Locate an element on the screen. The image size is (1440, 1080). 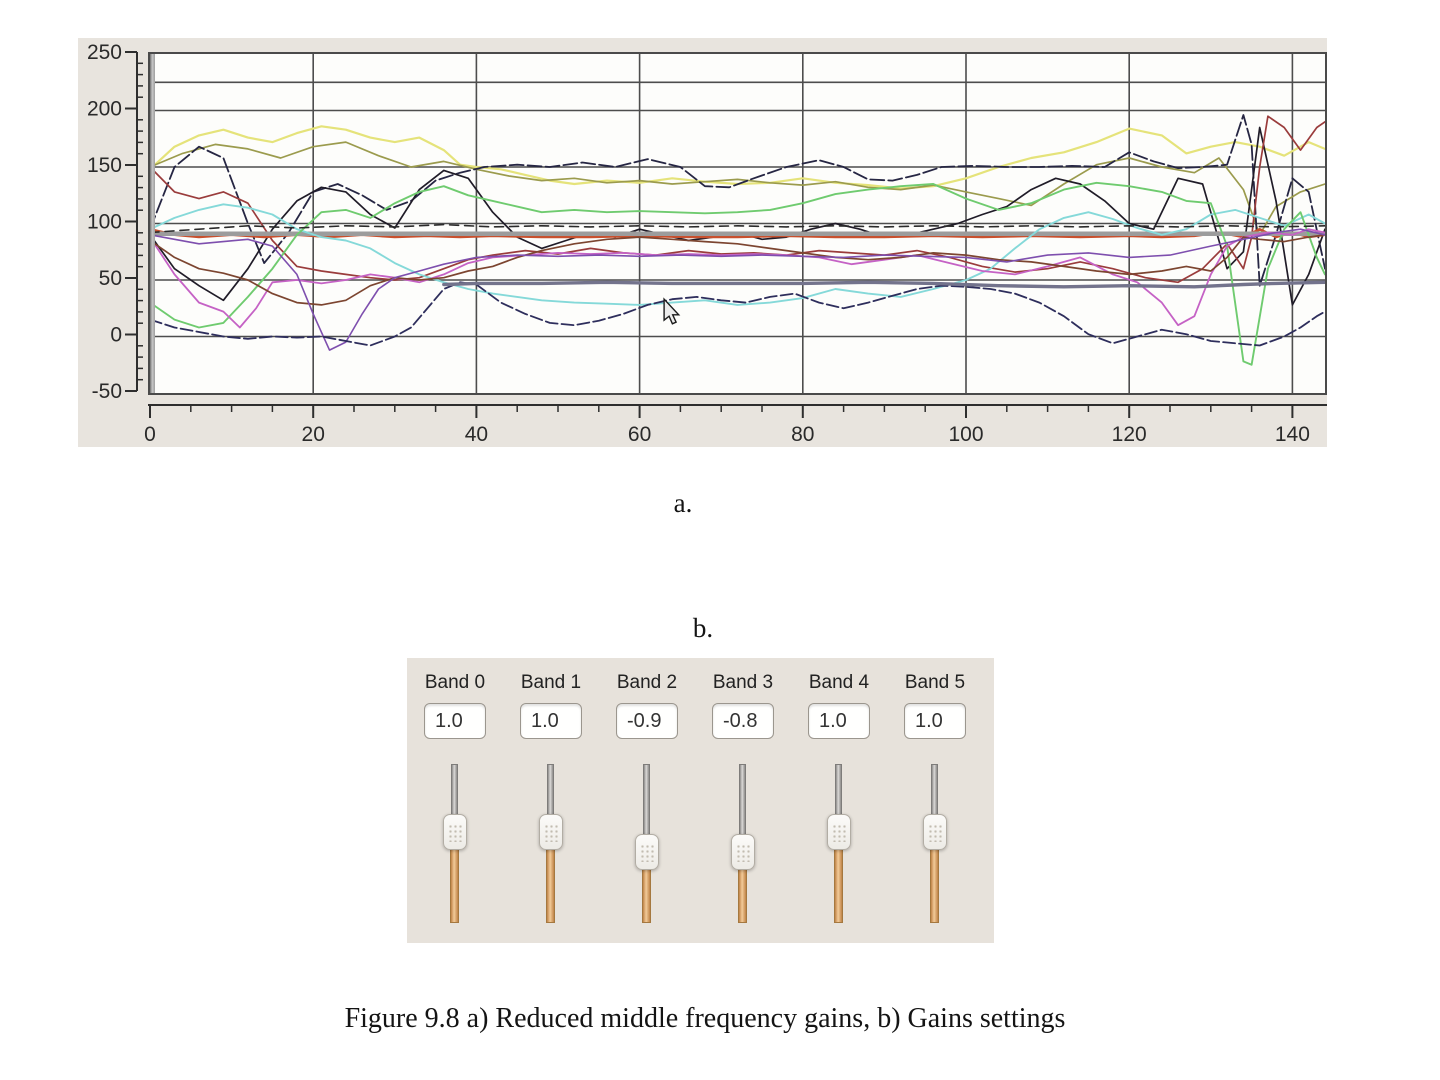
x-tick-label: 60 is located at coordinates (639, 434).